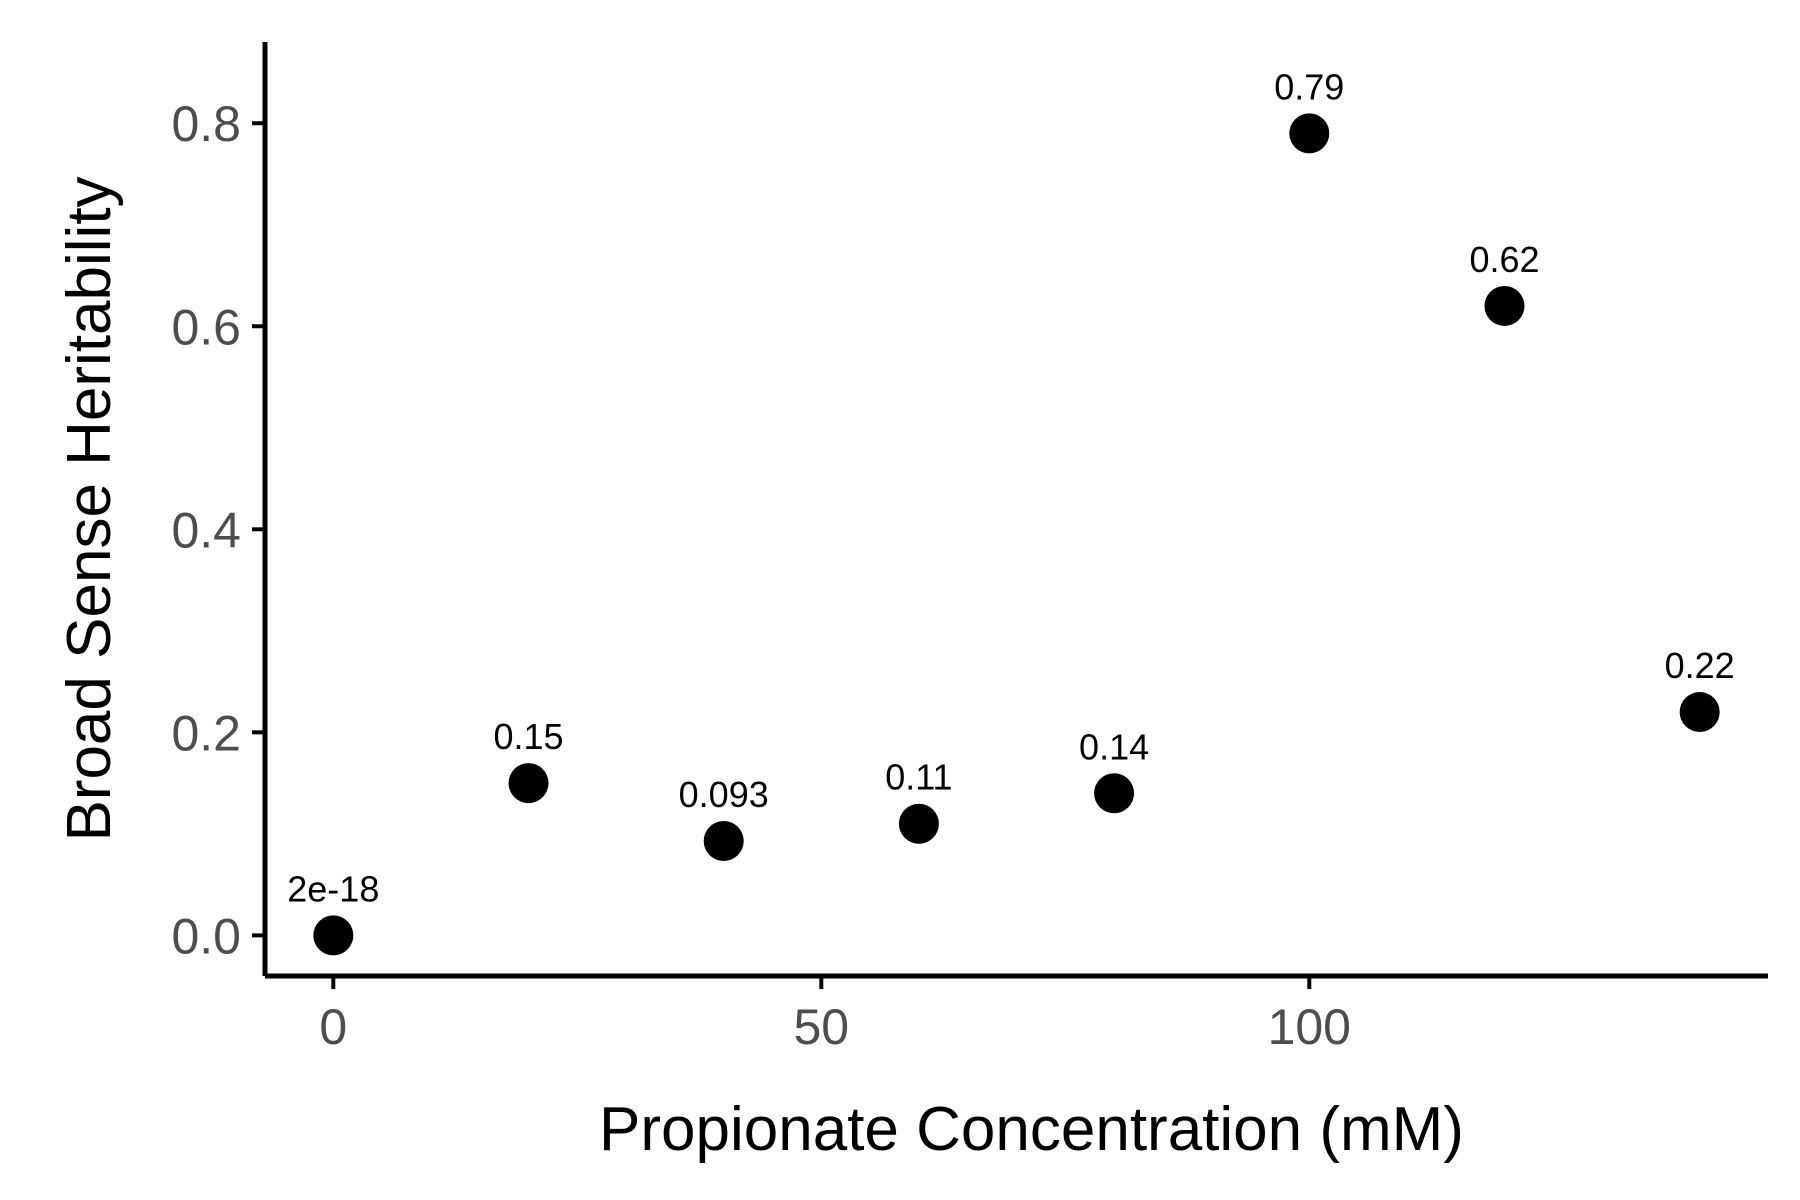 This screenshot has height=1200, width=1800. What do you see at coordinates (1700, 665) in the screenshot?
I see `data-label: 0.22` at bounding box center [1700, 665].